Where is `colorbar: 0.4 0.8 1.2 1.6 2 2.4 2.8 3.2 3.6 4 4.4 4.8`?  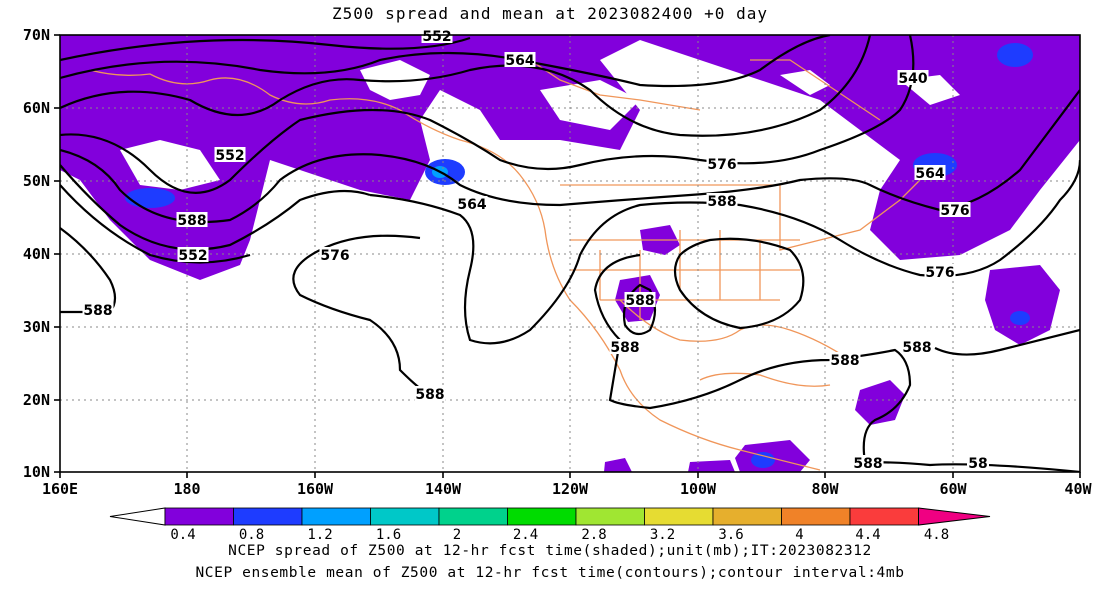 colorbar: 0.4 0.8 1.2 1.6 2 2.4 2.8 3.2 3.6 4 4.4 4.8 is located at coordinates (550, 523).